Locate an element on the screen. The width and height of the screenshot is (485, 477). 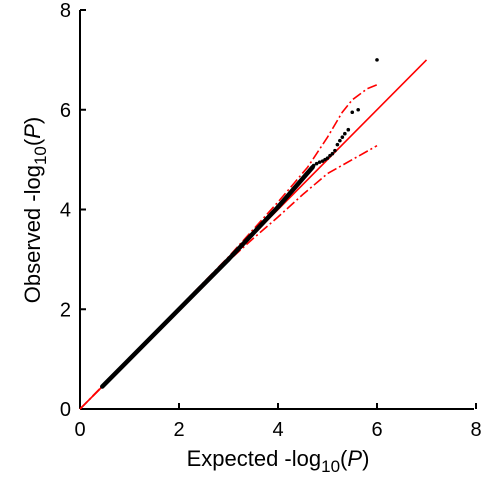
x-tick-label: 2 is located at coordinates (178, 430).